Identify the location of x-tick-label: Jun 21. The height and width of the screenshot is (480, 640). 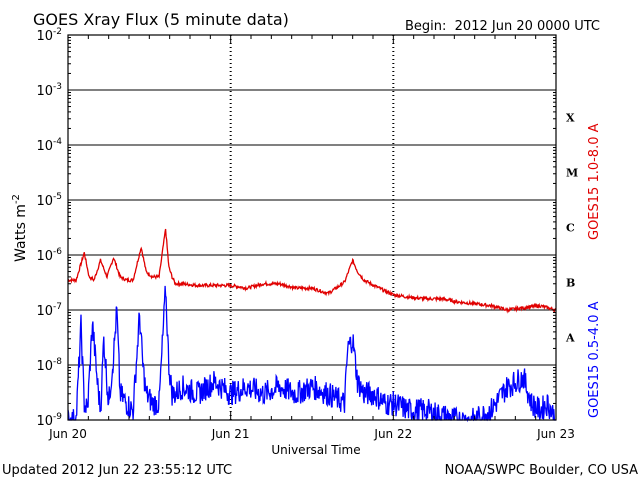
(230, 434).